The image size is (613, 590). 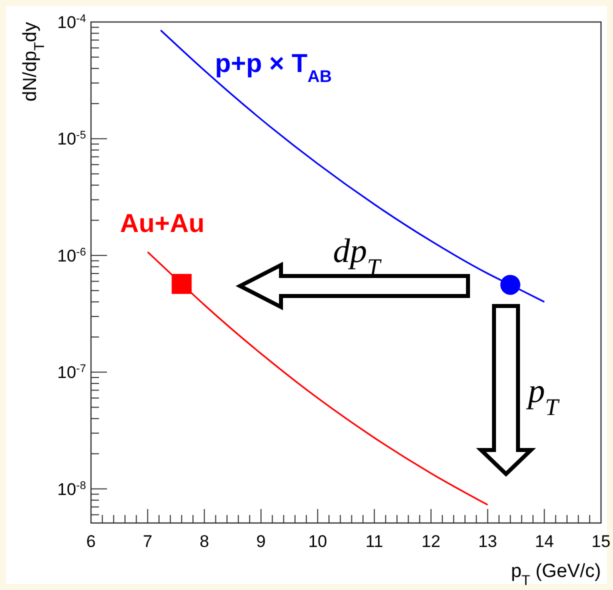 What do you see at coordinates (91, 541) in the screenshot?
I see `x-tick-label: 6` at bounding box center [91, 541].